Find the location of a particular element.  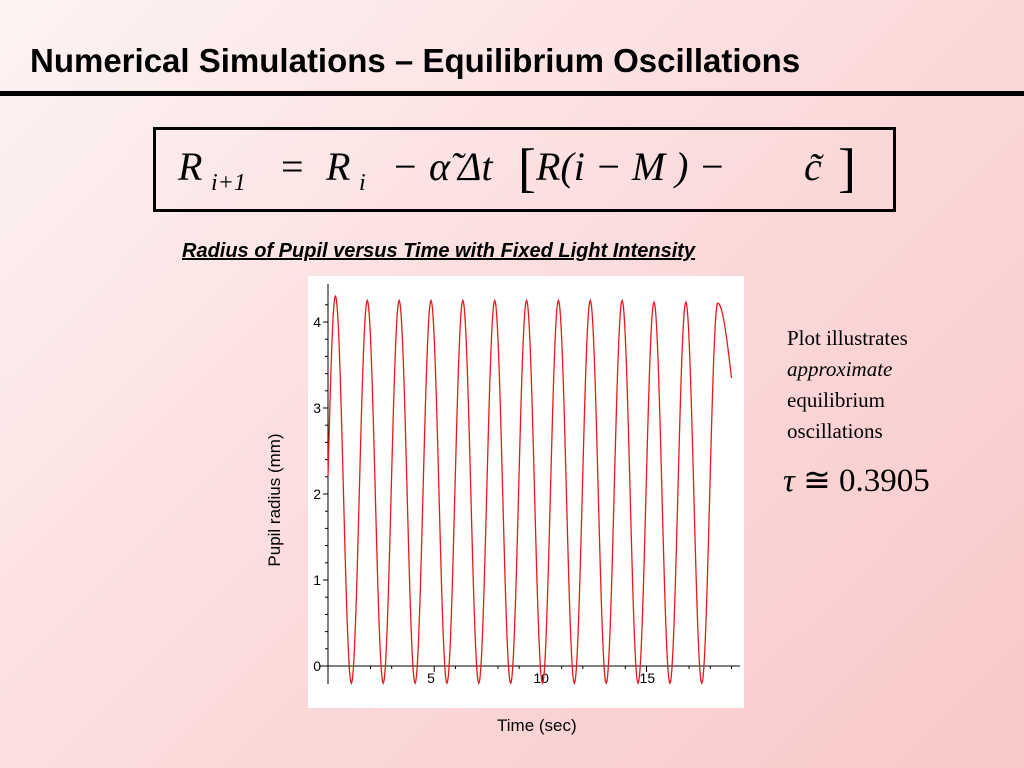

formula-delta-t: Δt is located at coordinates (474, 166).